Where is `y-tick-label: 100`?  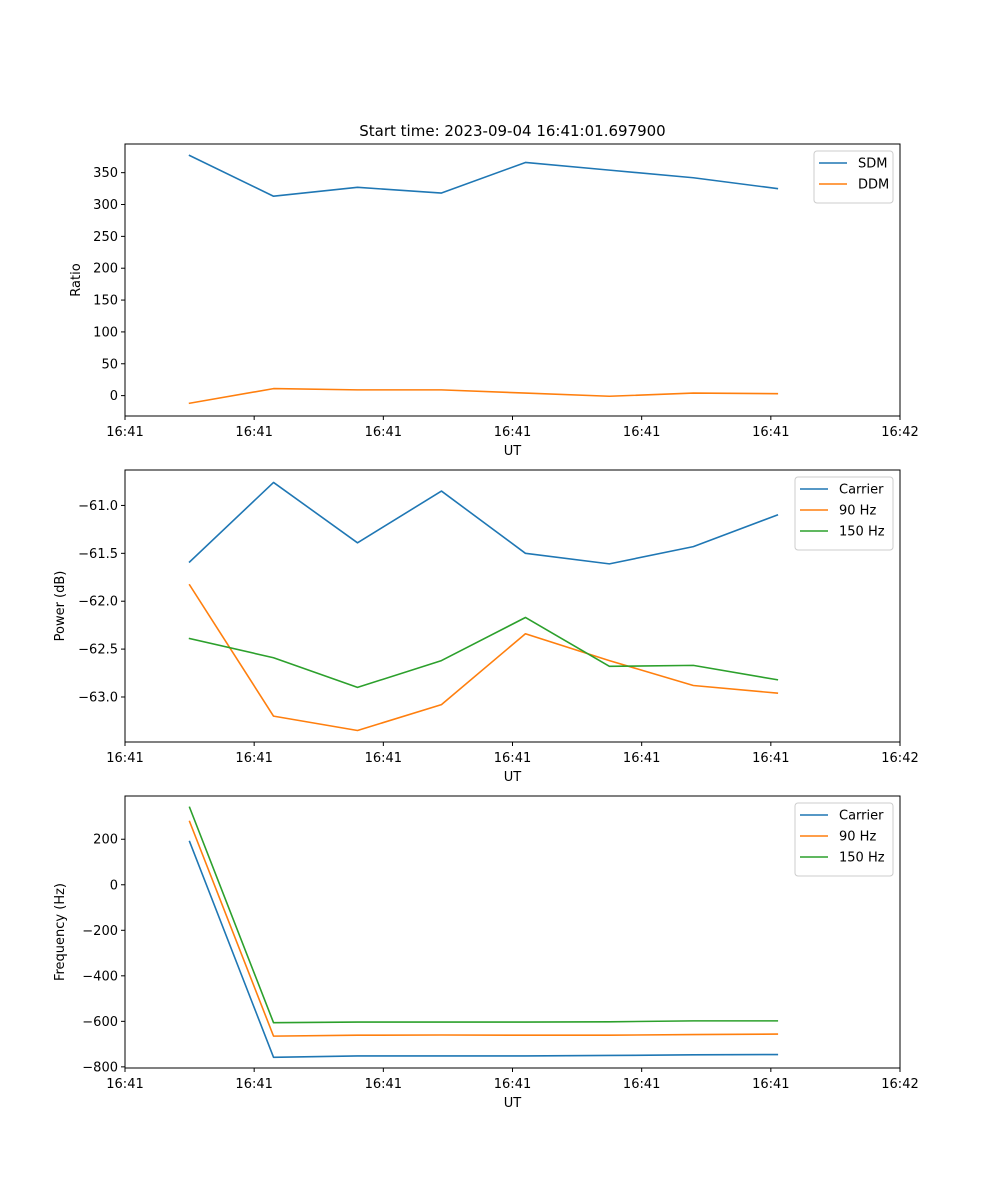
y-tick-label: 100 is located at coordinates (105, 332).